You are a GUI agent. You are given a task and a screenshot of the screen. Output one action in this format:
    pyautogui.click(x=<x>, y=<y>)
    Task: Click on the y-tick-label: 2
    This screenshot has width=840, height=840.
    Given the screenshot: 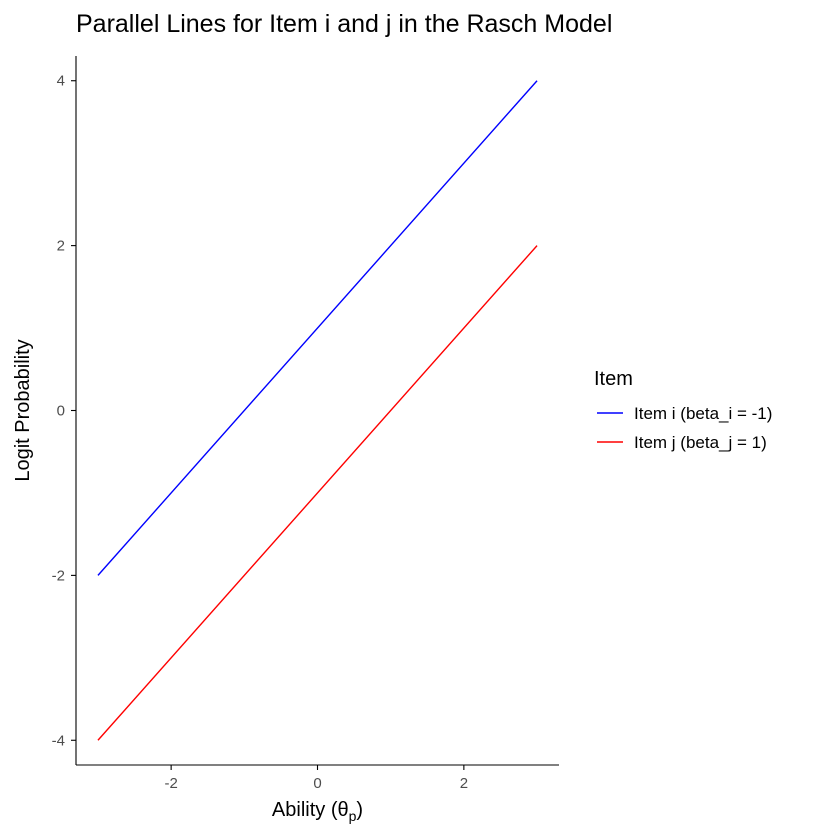 What is the action you would take?
    pyautogui.click(x=61, y=246)
    